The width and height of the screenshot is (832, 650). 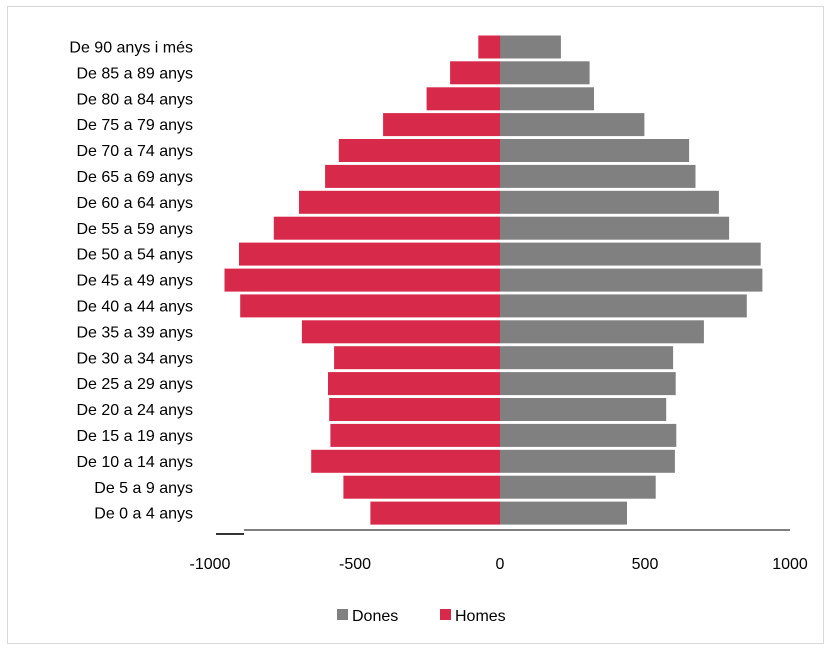 I want to click on category-label: De 70 a 74 anys, so click(x=134, y=151).